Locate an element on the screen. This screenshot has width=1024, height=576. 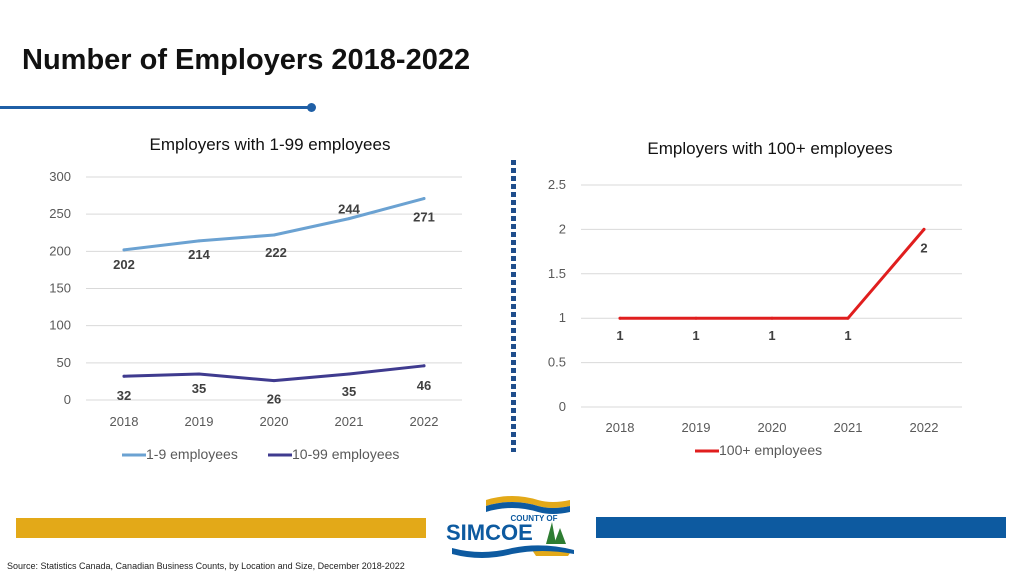
y-tick-label: 50 is located at coordinates (64, 362).